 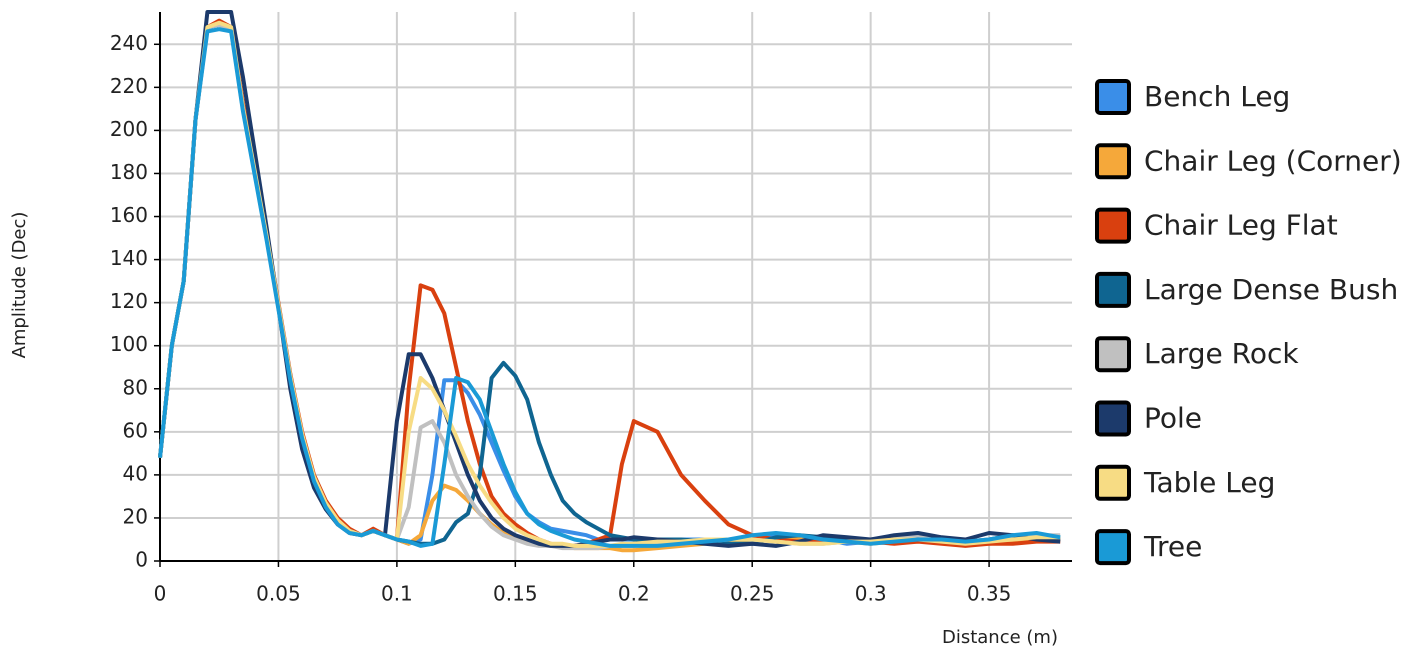 I want to click on y-tick-label: 80, so click(x=135, y=387).